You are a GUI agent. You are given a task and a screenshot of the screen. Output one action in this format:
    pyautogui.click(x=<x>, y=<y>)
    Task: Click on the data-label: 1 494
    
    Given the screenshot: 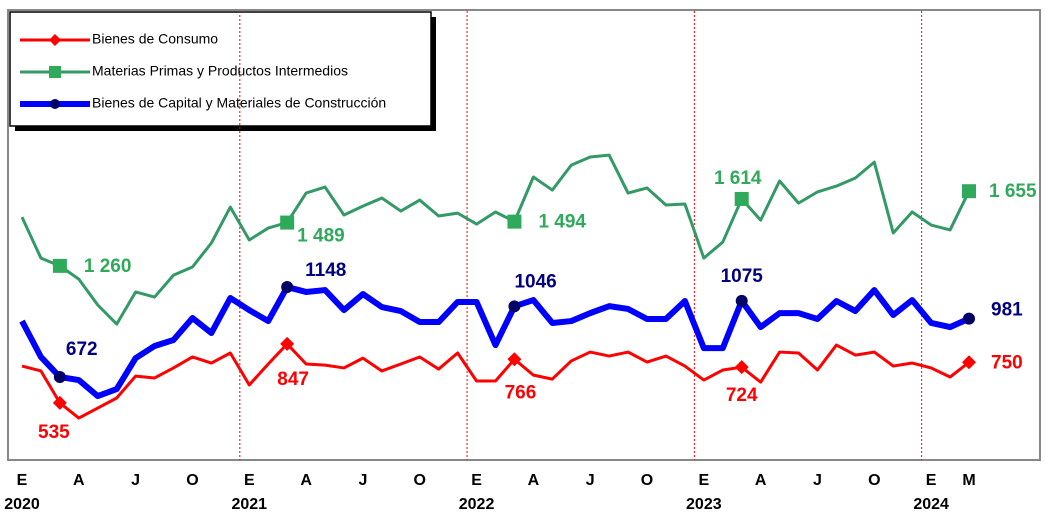 What is the action you would take?
    pyautogui.click(x=562, y=222)
    